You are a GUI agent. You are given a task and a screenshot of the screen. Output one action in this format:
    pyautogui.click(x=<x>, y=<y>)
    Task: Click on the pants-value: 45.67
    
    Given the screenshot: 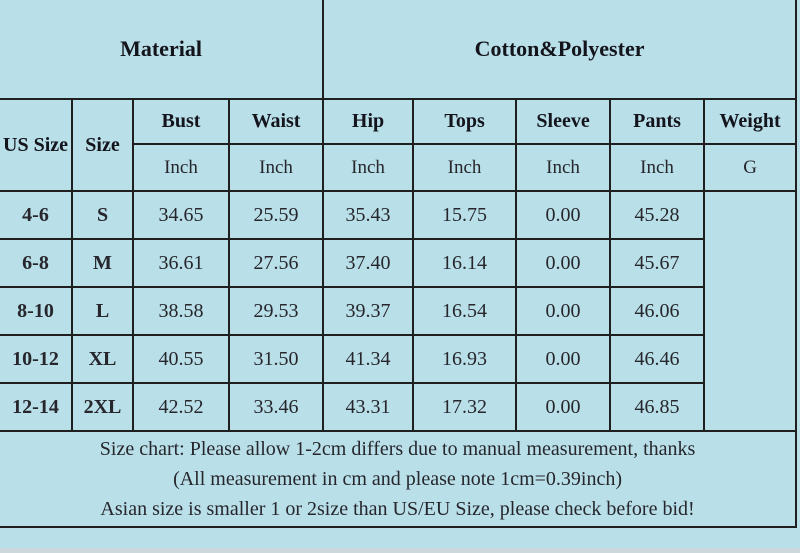 What is the action you would take?
    pyautogui.click(x=657, y=263)
    